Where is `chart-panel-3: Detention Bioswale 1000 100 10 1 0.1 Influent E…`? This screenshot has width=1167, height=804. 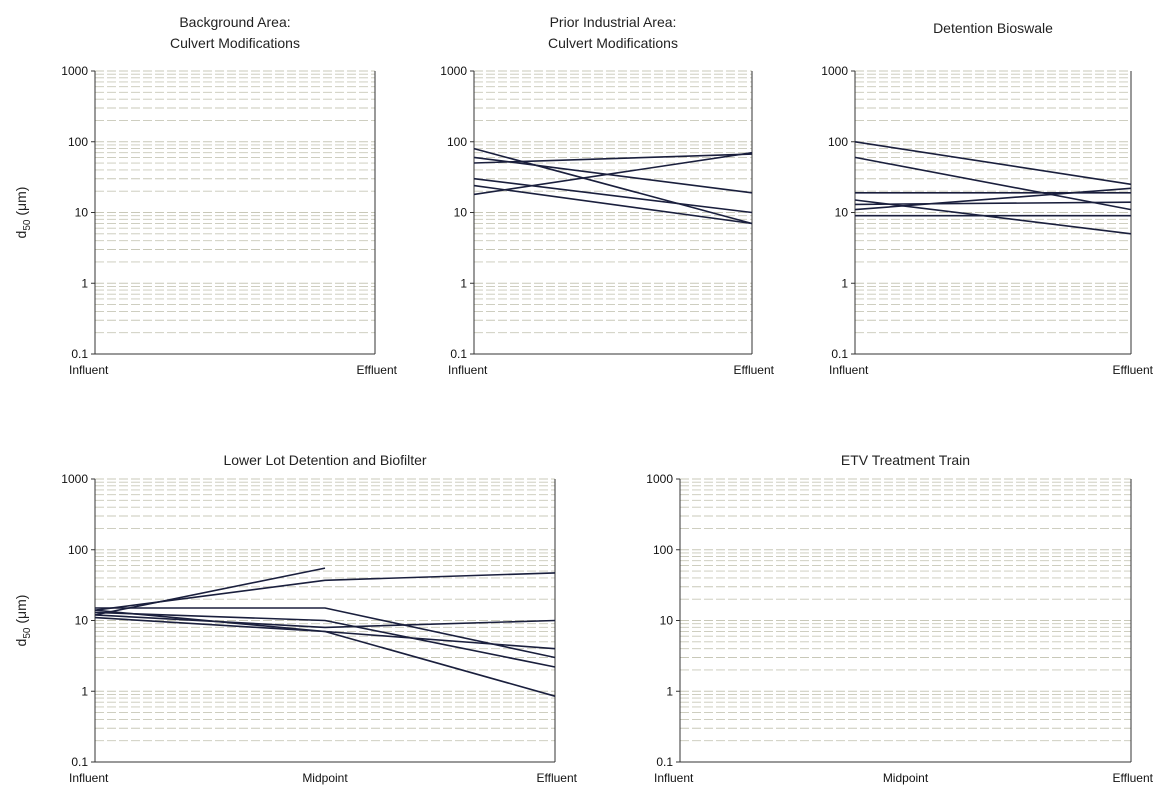 chart-panel-3: Detention Bioswale 1000 100 10 1 0.1 Influent E… is located at coordinates (987, 198).